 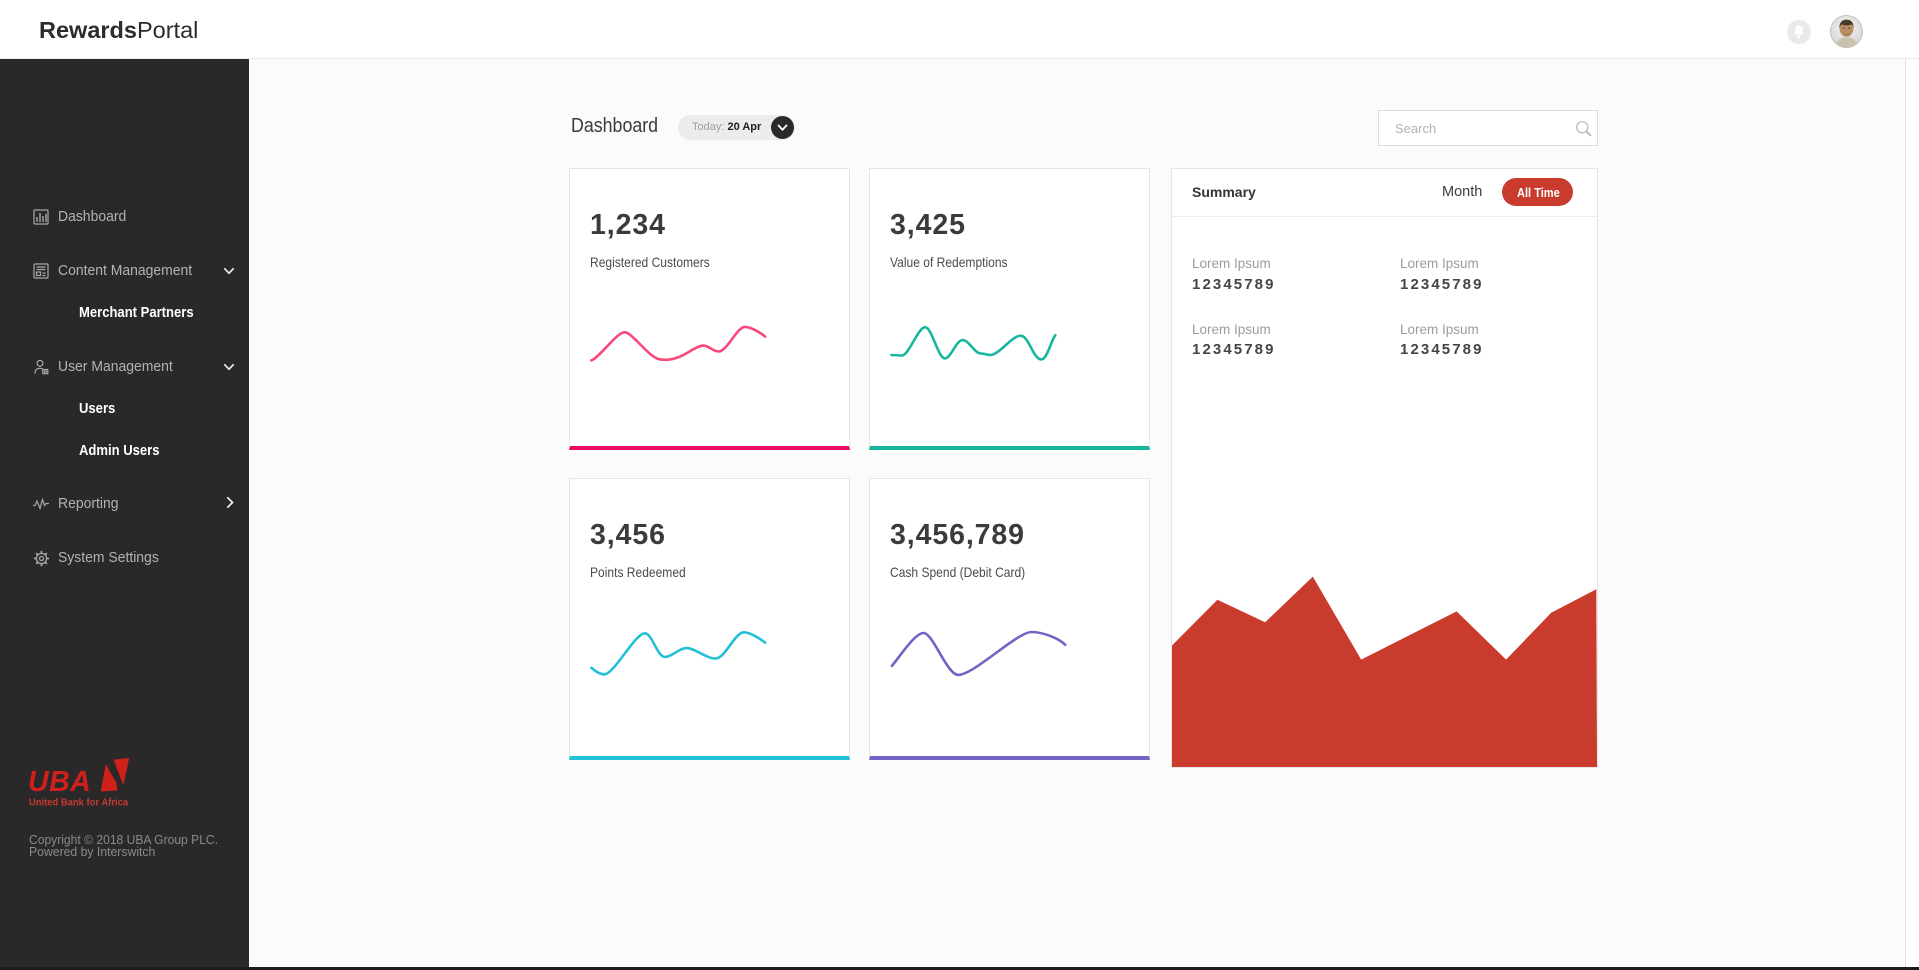 I want to click on svg-text: UBA, so click(x=59, y=782).